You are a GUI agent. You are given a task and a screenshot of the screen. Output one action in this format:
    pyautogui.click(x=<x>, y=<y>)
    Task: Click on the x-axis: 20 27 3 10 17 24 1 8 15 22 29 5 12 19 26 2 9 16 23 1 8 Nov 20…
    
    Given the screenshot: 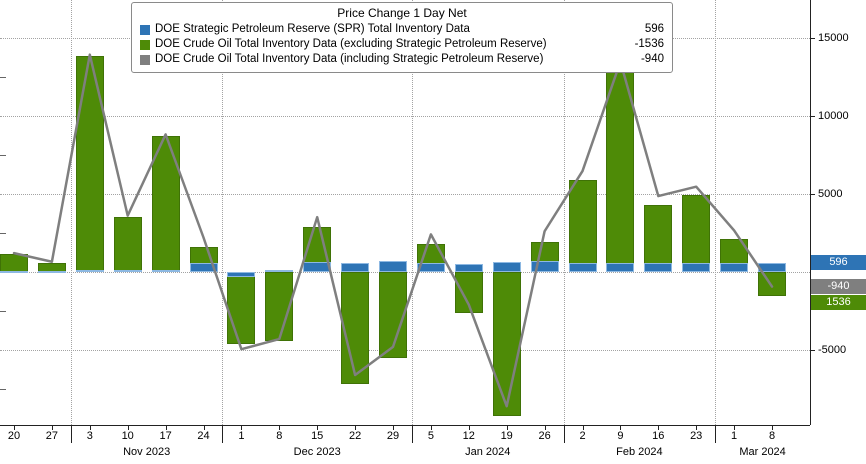 What is the action you would take?
    pyautogui.click(x=405, y=444)
    